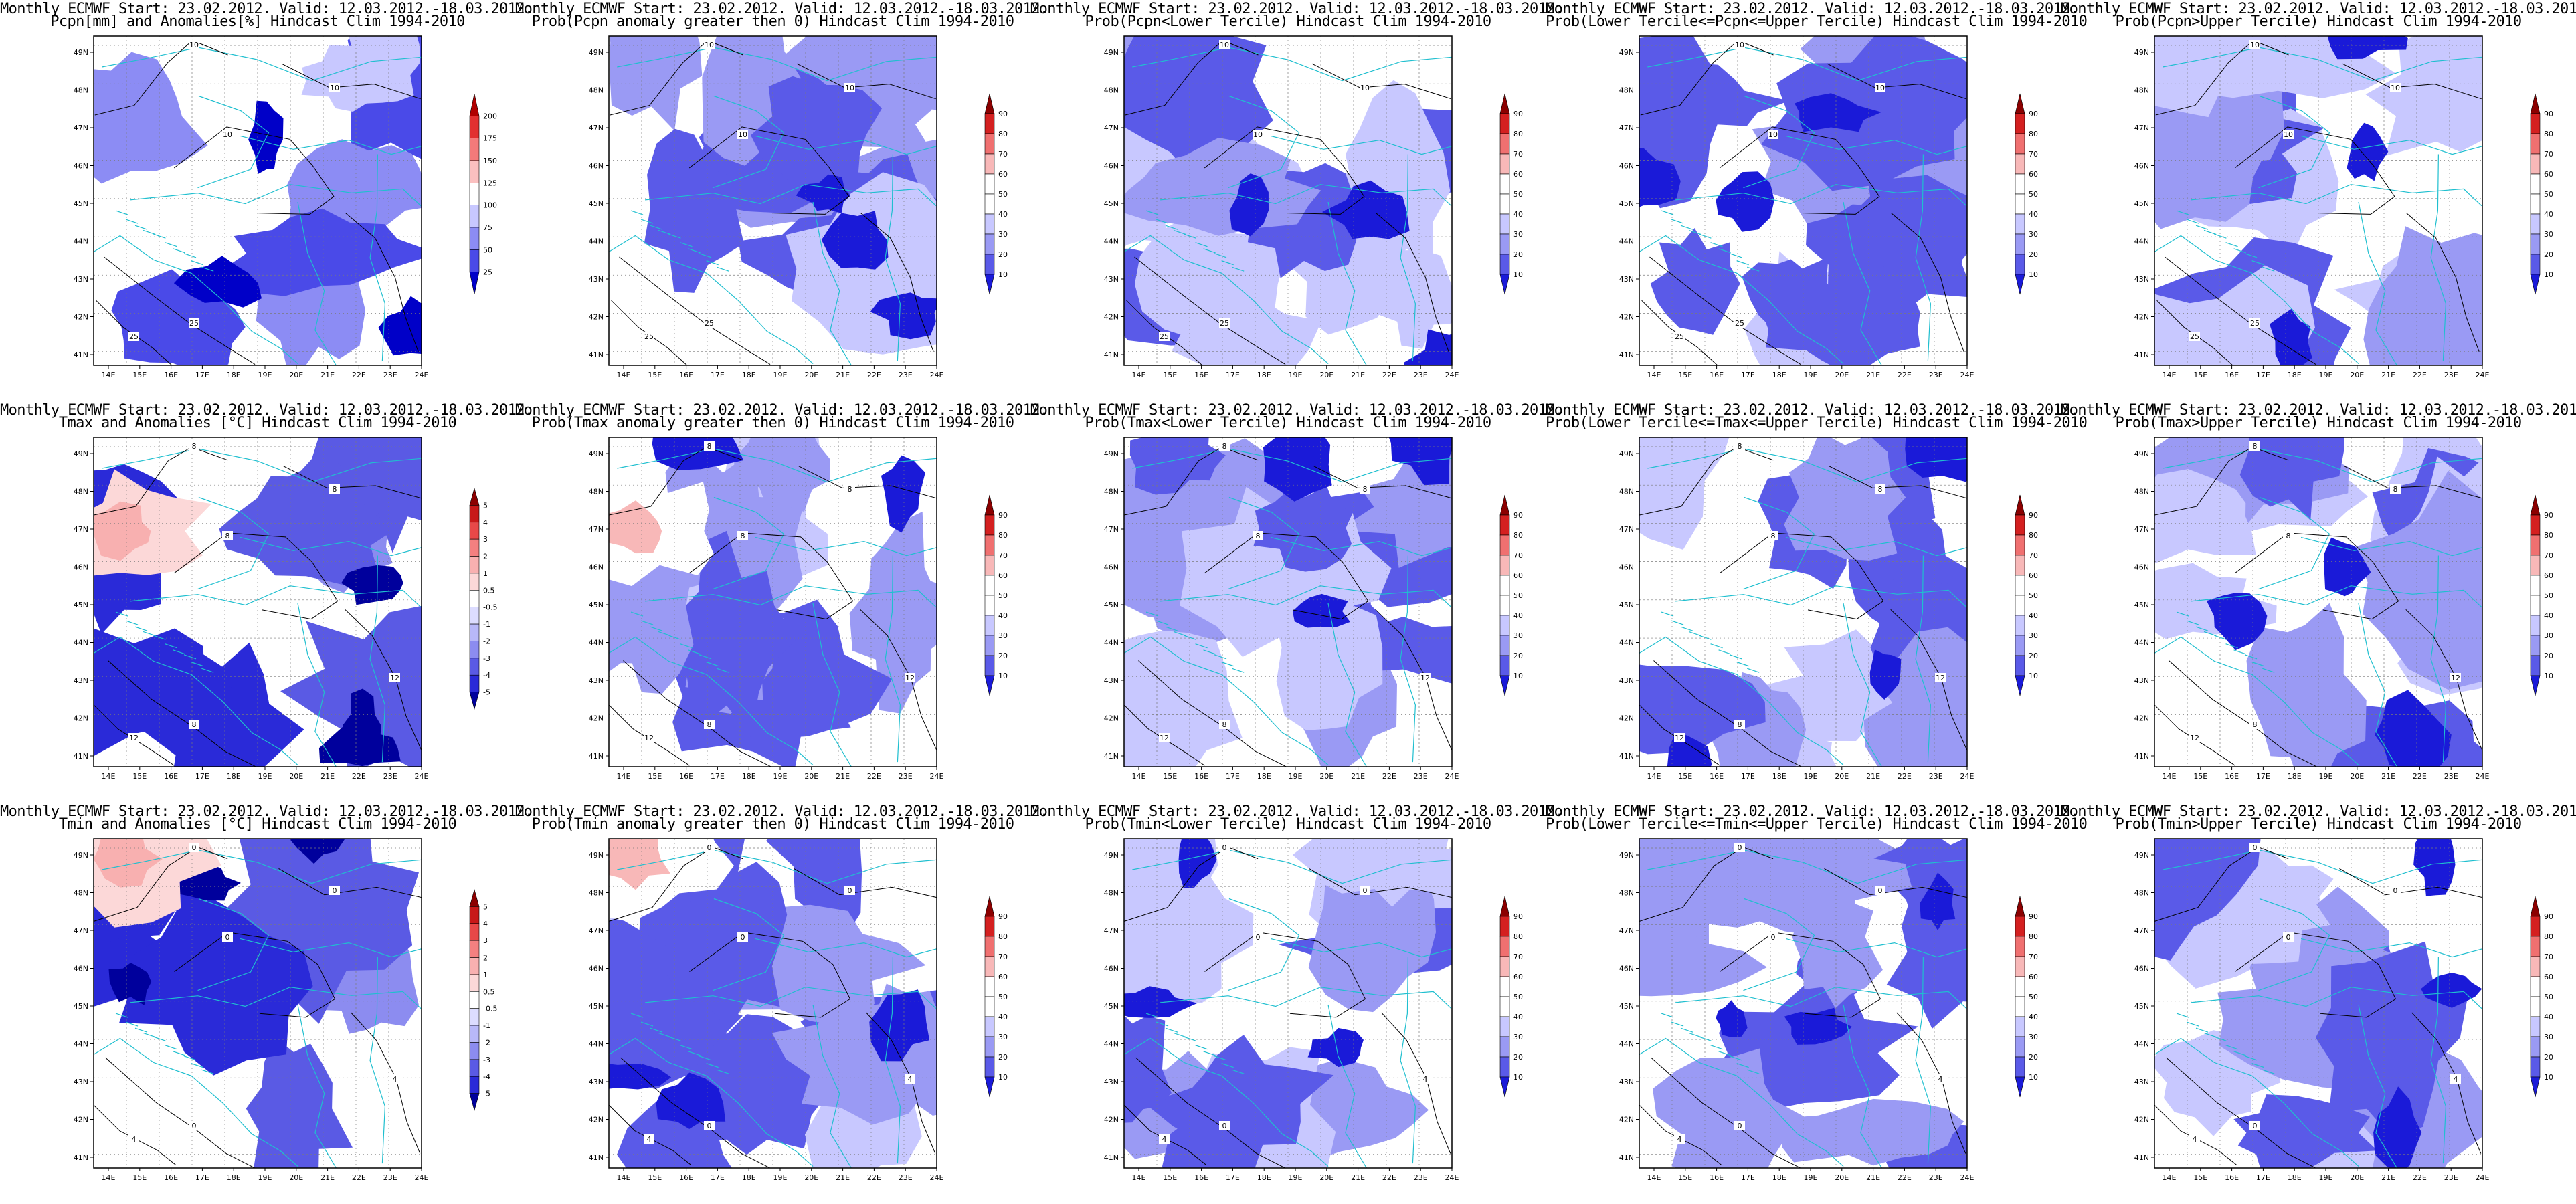 The height and width of the screenshot is (1204, 2576). What do you see at coordinates (937, 1177) in the screenshot?
I see `longitude-label: 24E` at bounding box center [937, 1177].